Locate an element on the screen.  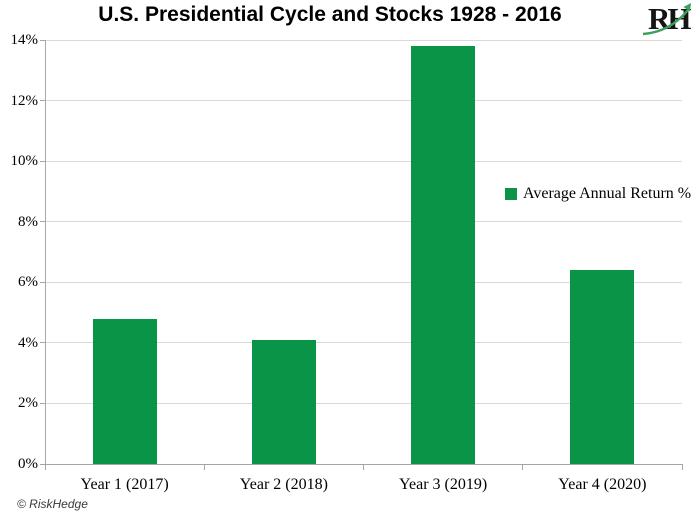
gridline-12pct is located at coordinates (363, 101).